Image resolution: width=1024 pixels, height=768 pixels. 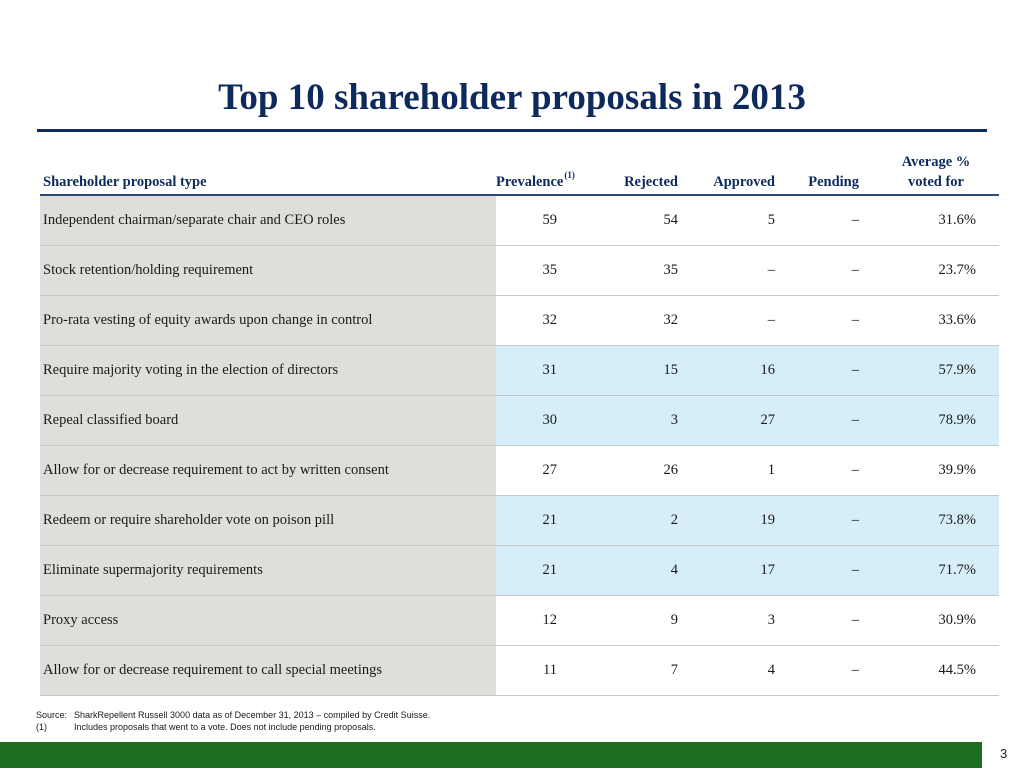 What do you see at coordinates (526, 420) in the screenshot?
I see `cell-prevalence: 30` at bounding box center [526, 420].